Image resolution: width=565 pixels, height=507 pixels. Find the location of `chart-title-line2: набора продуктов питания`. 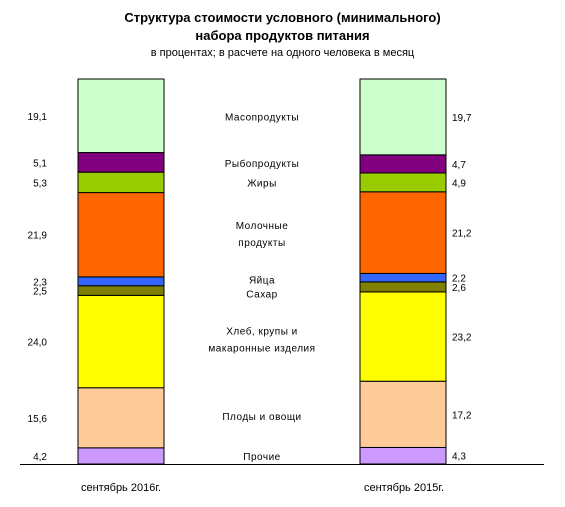

chart-title-line2: набора продуктов питания is located at coordinates (282, 35).